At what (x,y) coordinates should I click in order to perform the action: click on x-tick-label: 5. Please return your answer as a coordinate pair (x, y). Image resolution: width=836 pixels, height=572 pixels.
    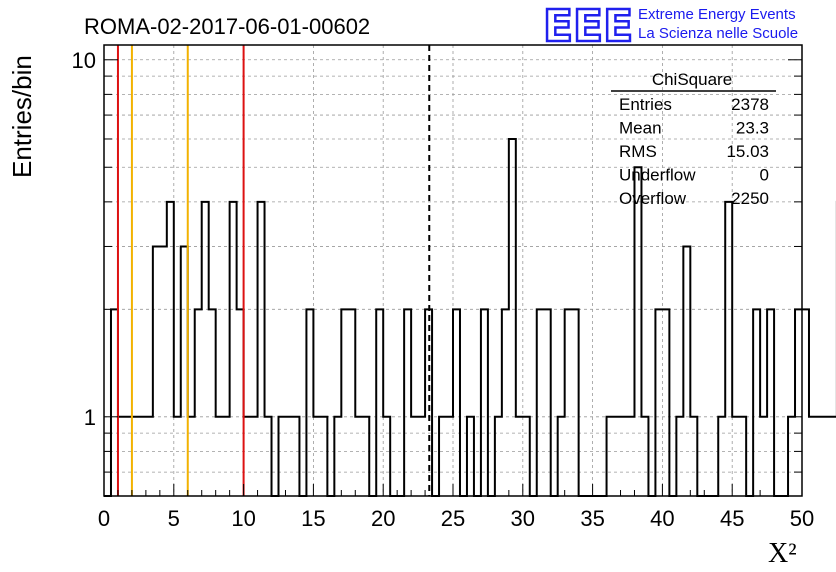
    Looking at the image, I should click on (174, 518).